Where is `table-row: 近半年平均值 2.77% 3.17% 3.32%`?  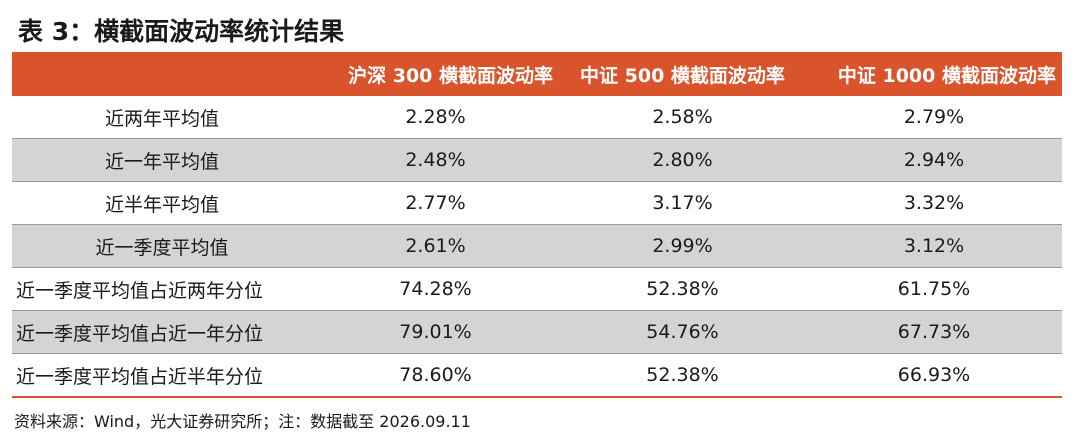
table-row: 近半年平均值 2.77% 3.17% 3.32% is located at coordinates (537, 203).